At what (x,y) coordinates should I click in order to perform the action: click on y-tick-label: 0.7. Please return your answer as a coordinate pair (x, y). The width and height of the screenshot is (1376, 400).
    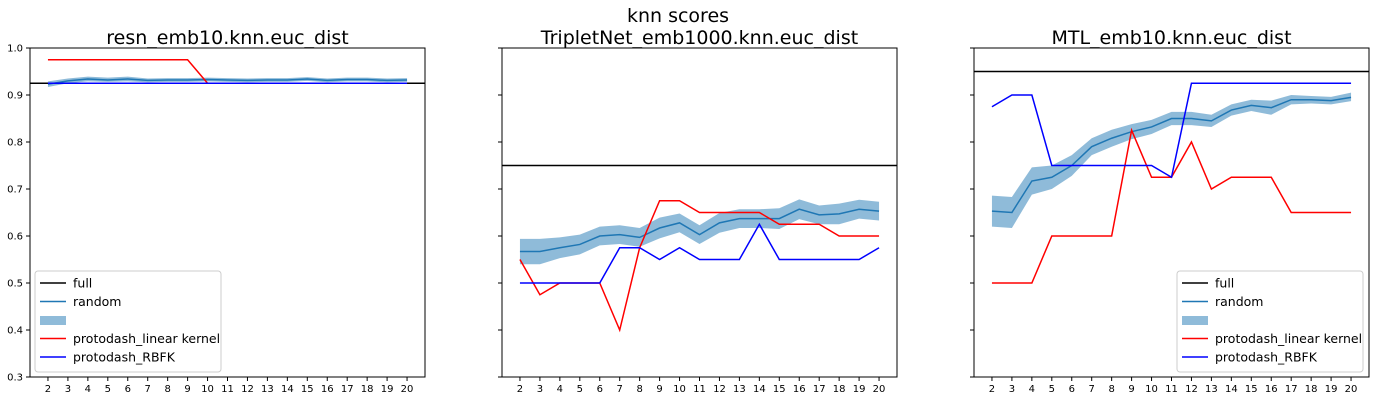
    Looking at the image, I should click on (15, 190).